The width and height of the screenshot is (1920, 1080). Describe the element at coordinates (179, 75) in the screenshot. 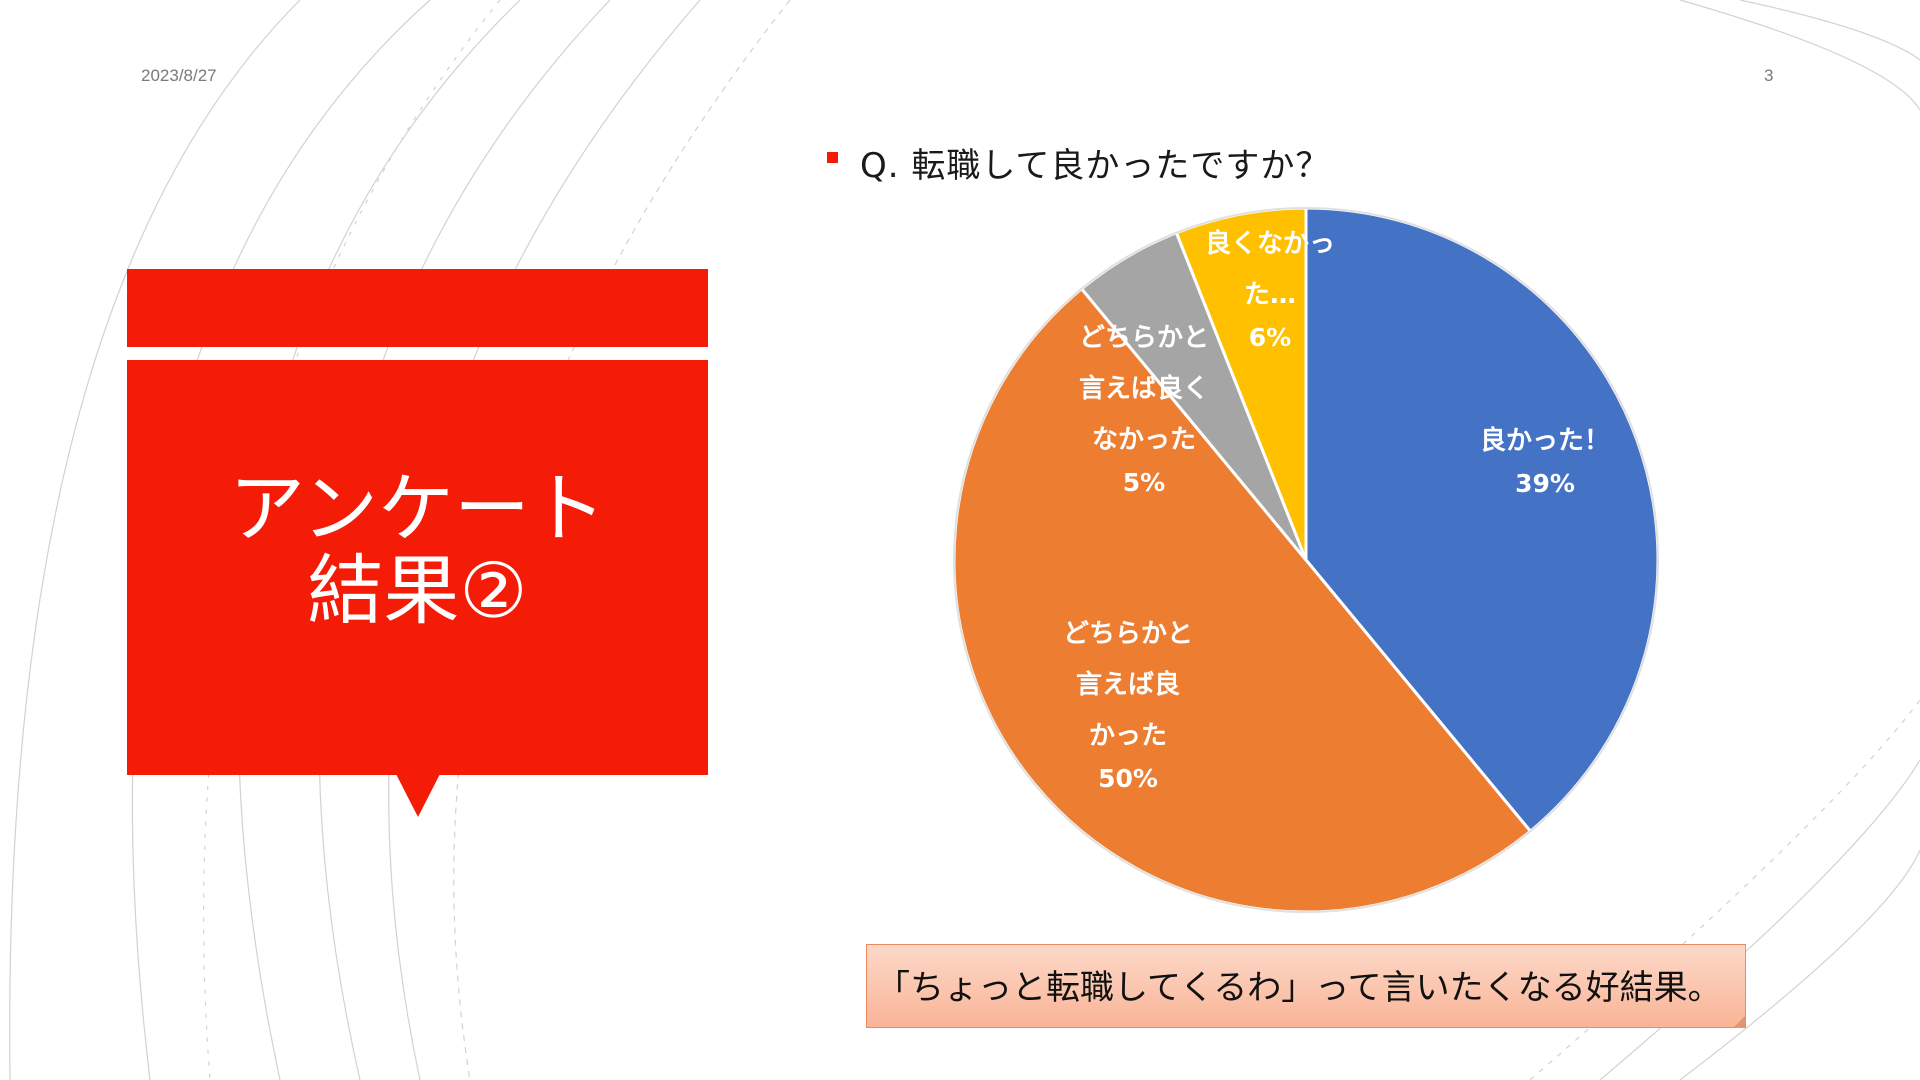

I see `slide-date: 2023/8/27` at that location.